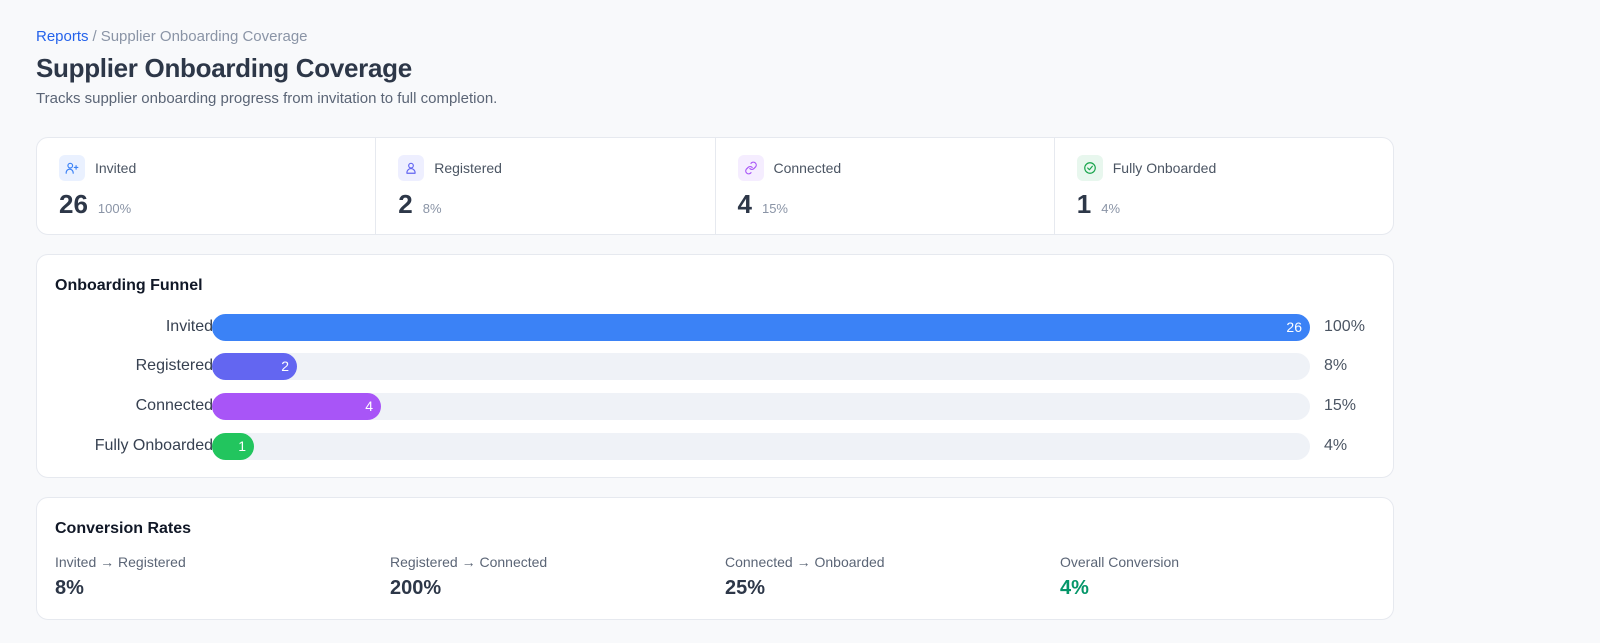  What do you see at coordinates (1336, 445) in the screenshot?
I see `funnel-row-percentage: 4%` at bounding box center [1336, 445].